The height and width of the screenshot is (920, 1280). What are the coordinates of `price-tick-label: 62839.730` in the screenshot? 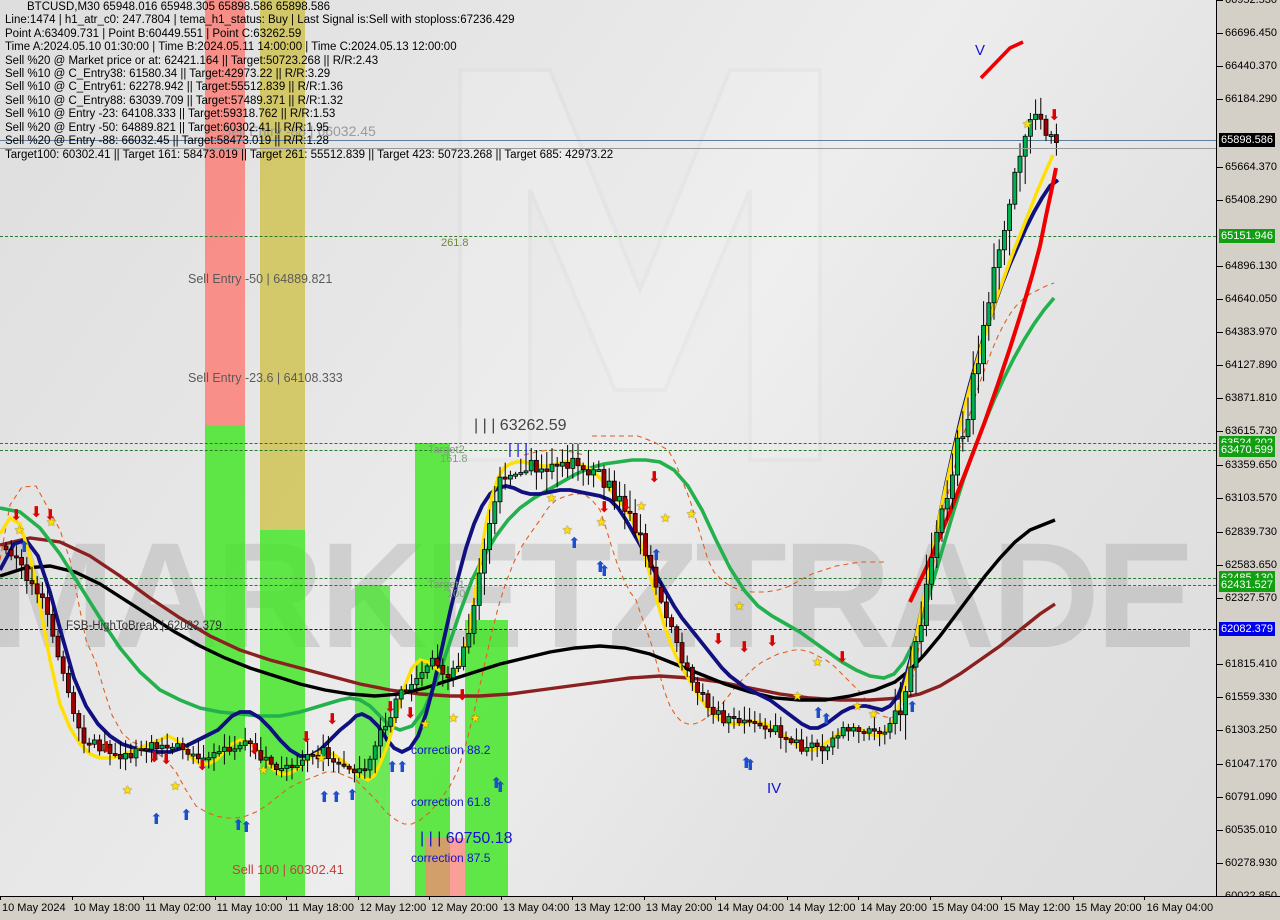 It's located at (1251, 531).